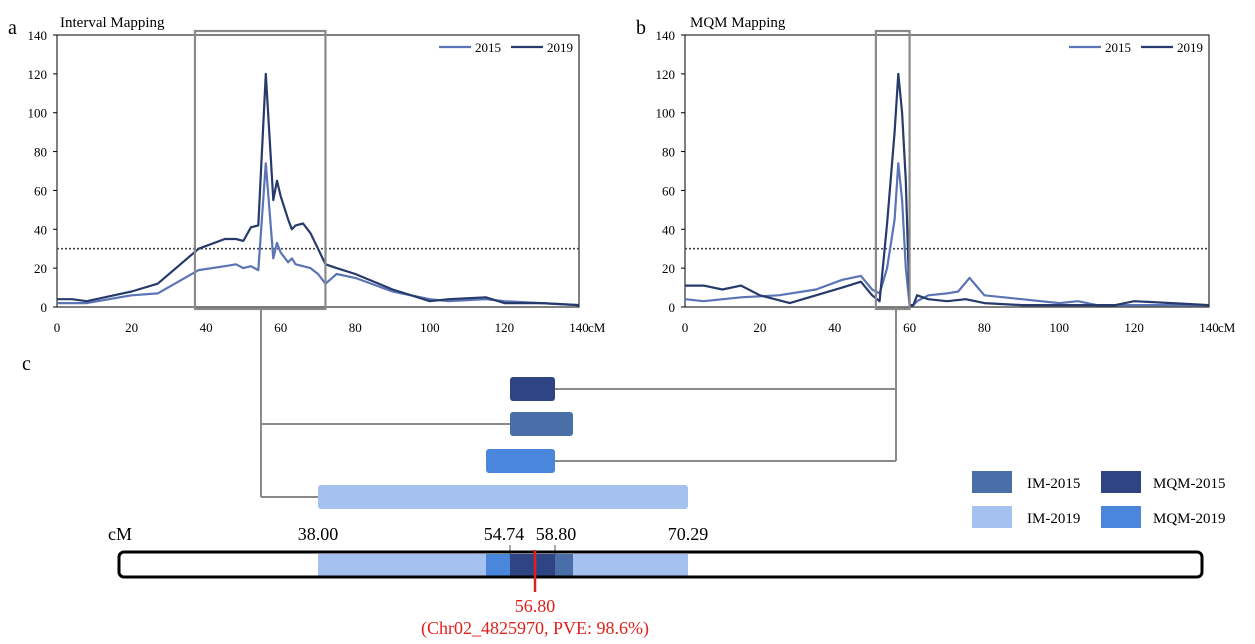 The height and width of the screenshot is (644, 1255). Describe the element at coordinates (556, 534) in the screenshot. I see `marker-58-80: 58.80` at that location.